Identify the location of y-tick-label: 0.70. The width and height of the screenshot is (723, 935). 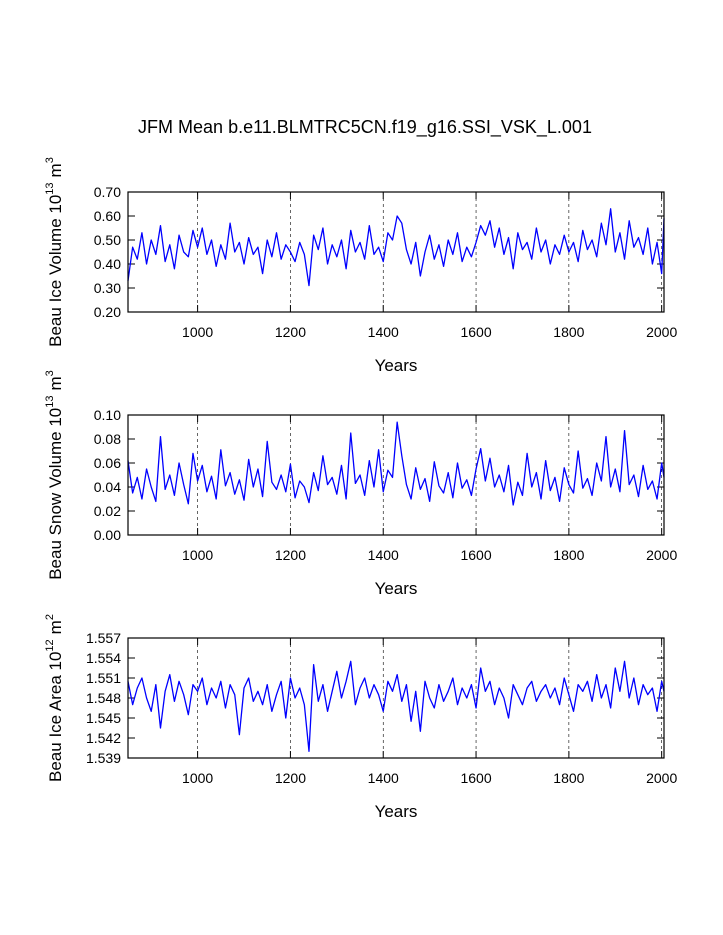
(107, 192).